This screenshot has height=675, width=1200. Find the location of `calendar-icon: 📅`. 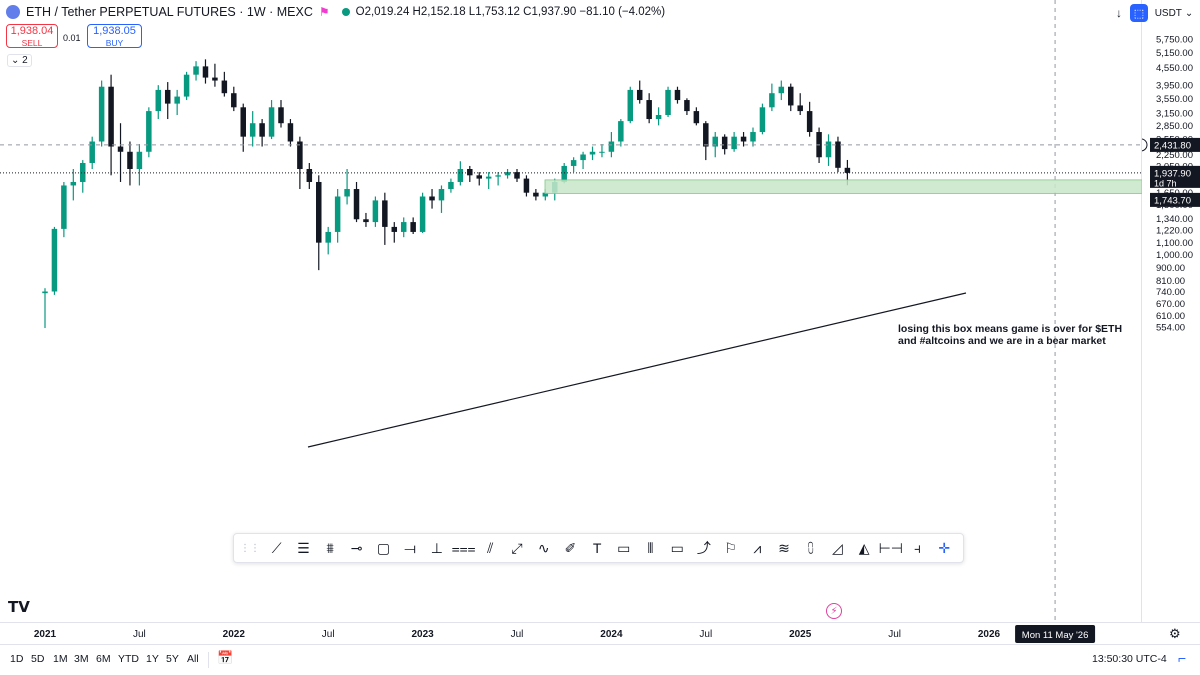

calendar-icon: 📅 is located at coordinates (225, 657).